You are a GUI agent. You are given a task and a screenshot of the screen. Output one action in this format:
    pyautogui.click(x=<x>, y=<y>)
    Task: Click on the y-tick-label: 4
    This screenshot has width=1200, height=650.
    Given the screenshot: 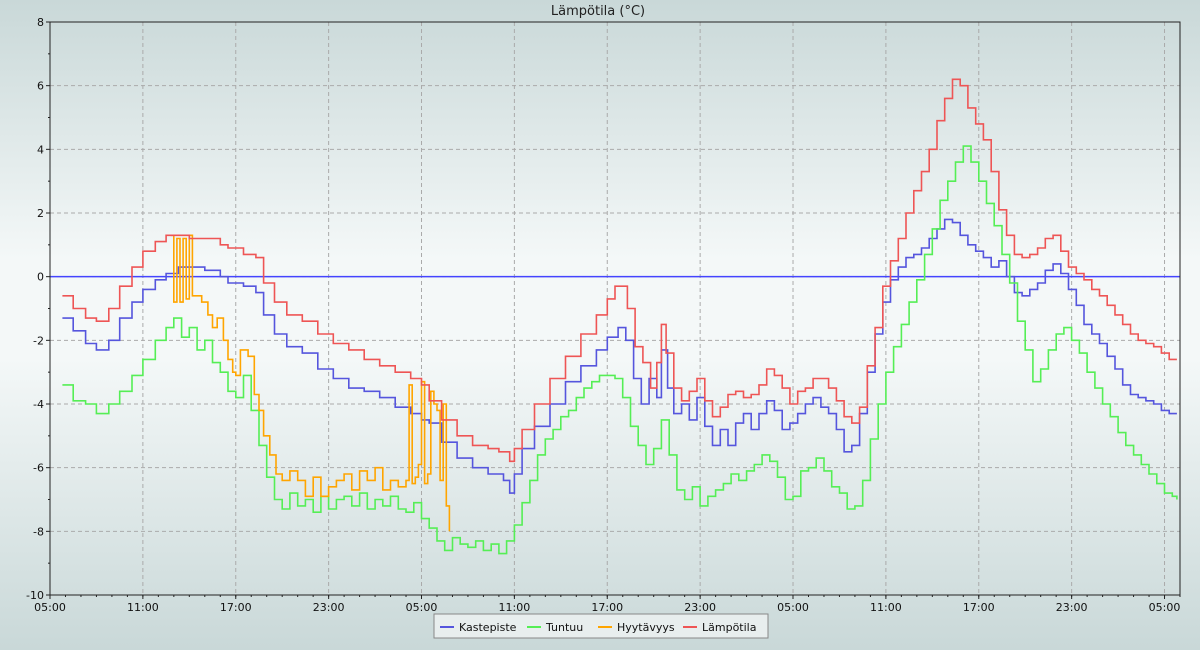 What is the action you would take?
    pyautogui.click(x=40, y=149)
    